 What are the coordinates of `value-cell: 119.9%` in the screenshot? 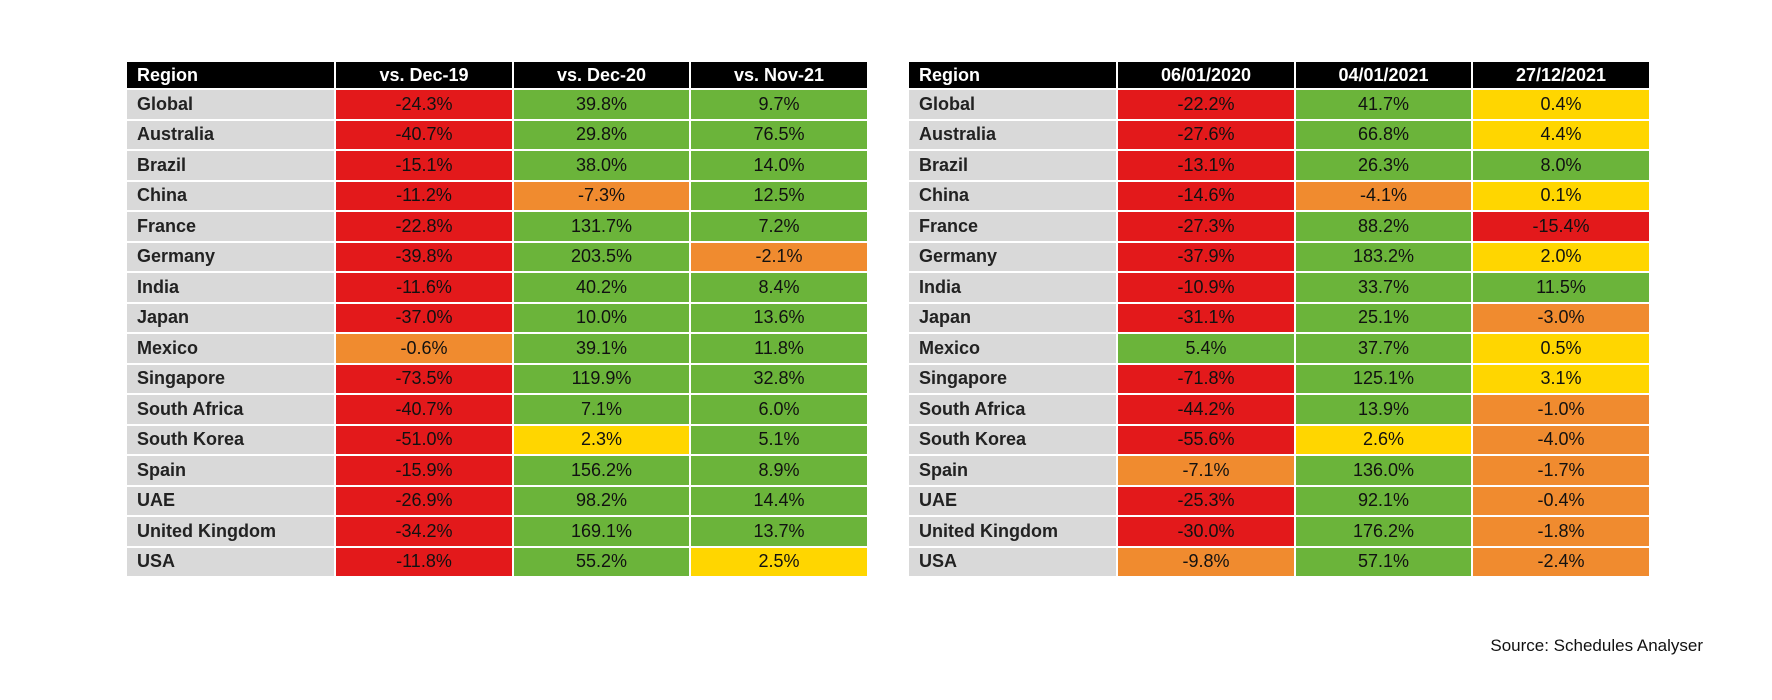 It's located at (601, 378).